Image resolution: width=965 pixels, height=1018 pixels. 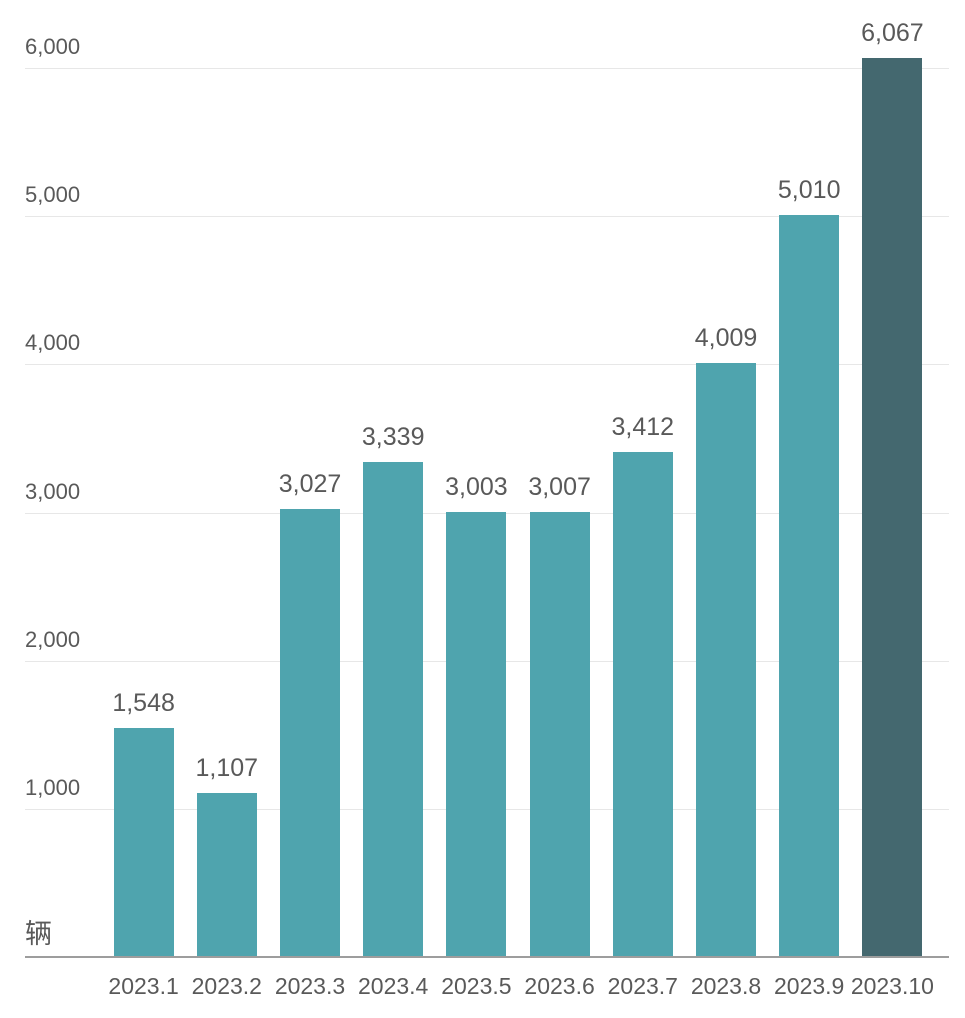 I want to click on bar-2023.6, so click(x=559, y=734).